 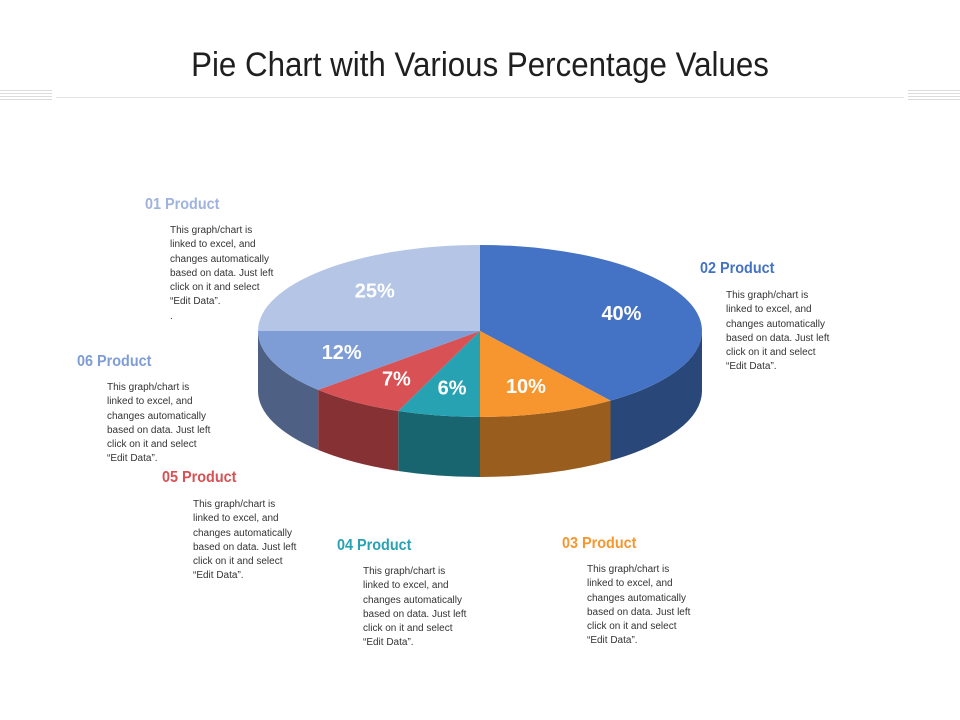 I want to click on pie-slice-7%, so click(x=399, y=371).